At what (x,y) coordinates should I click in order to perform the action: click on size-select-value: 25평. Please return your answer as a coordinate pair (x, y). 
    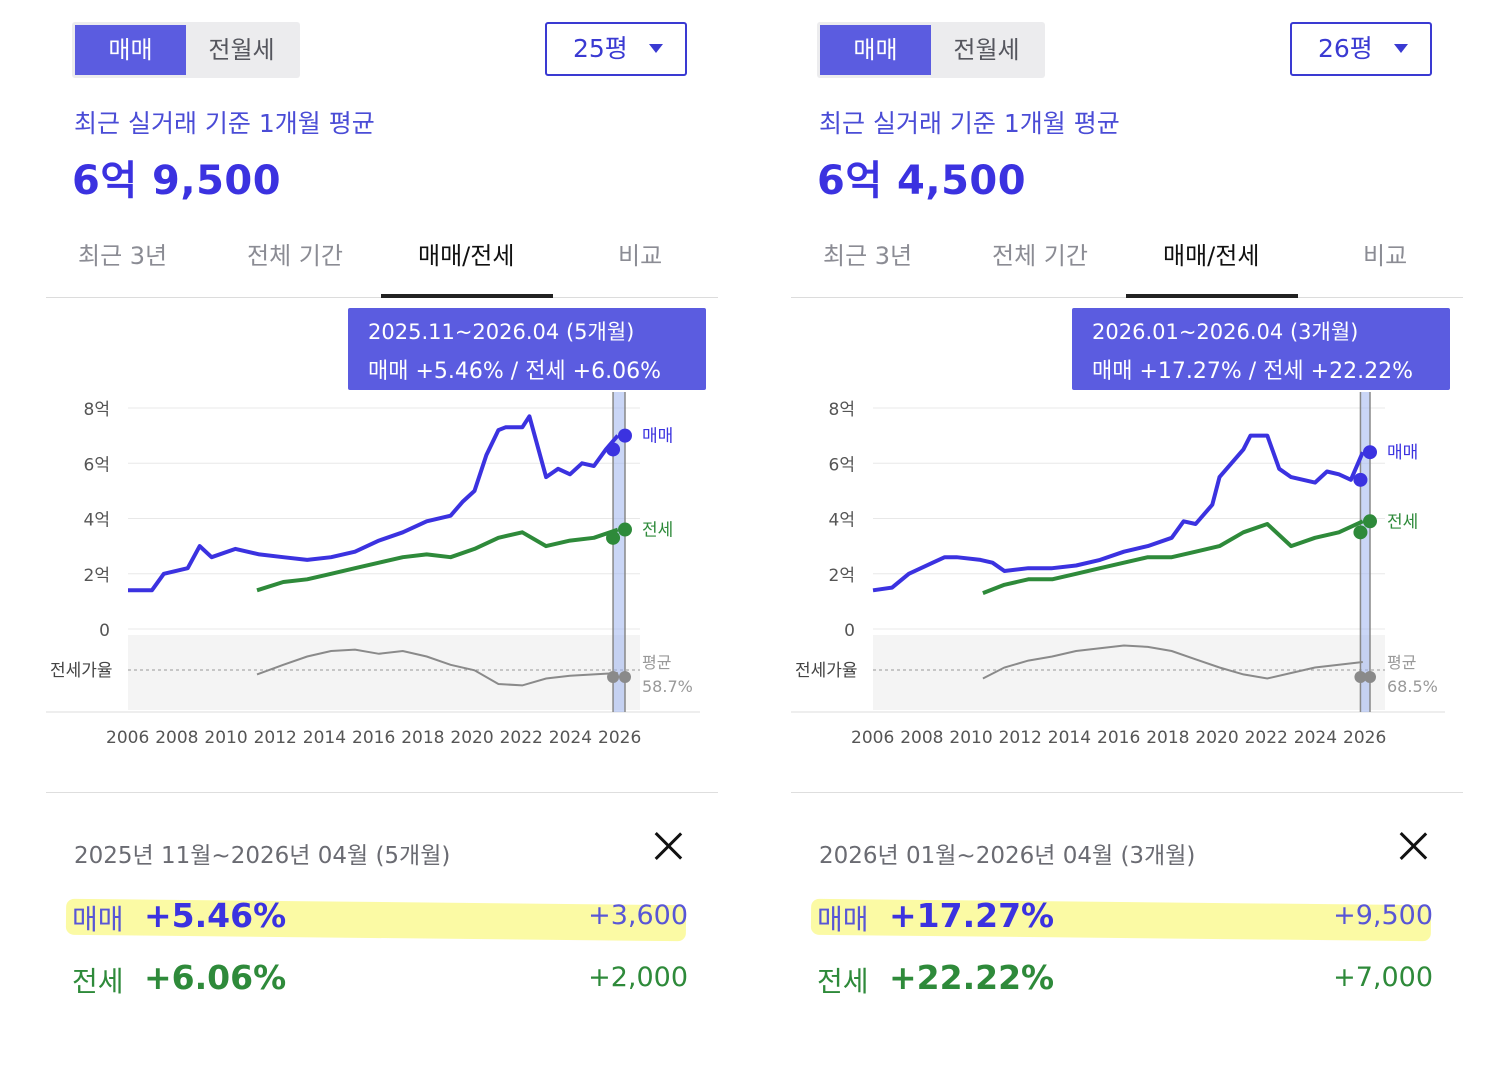
    Looking at the image, I should click on (600, 48).